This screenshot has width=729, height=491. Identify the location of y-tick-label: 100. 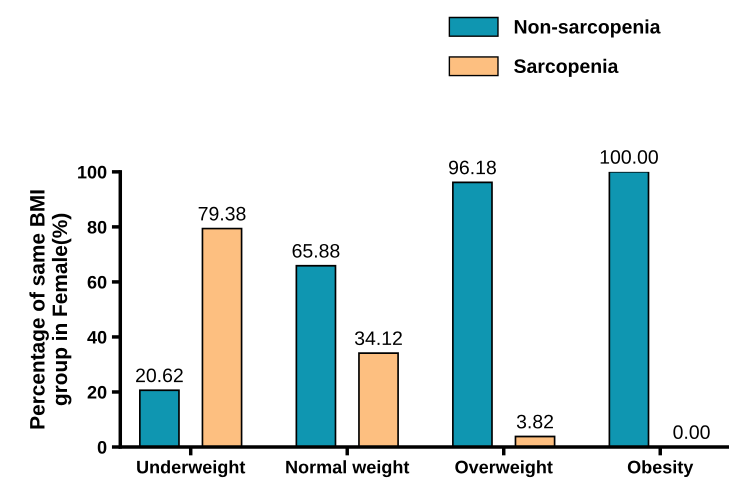
(92, 172).